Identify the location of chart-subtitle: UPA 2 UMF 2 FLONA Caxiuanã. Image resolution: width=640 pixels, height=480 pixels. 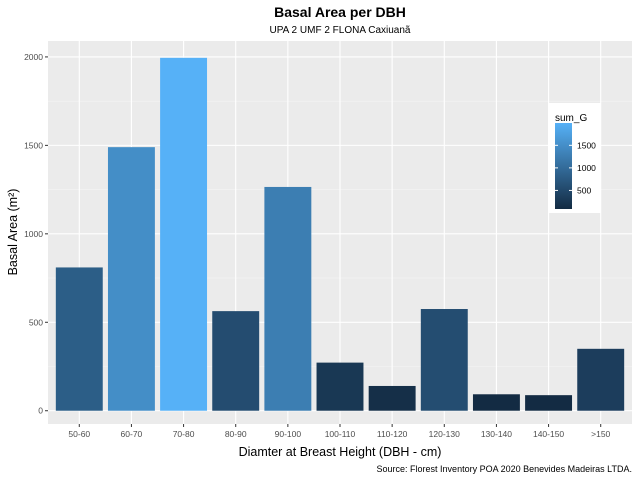
(340, 30).